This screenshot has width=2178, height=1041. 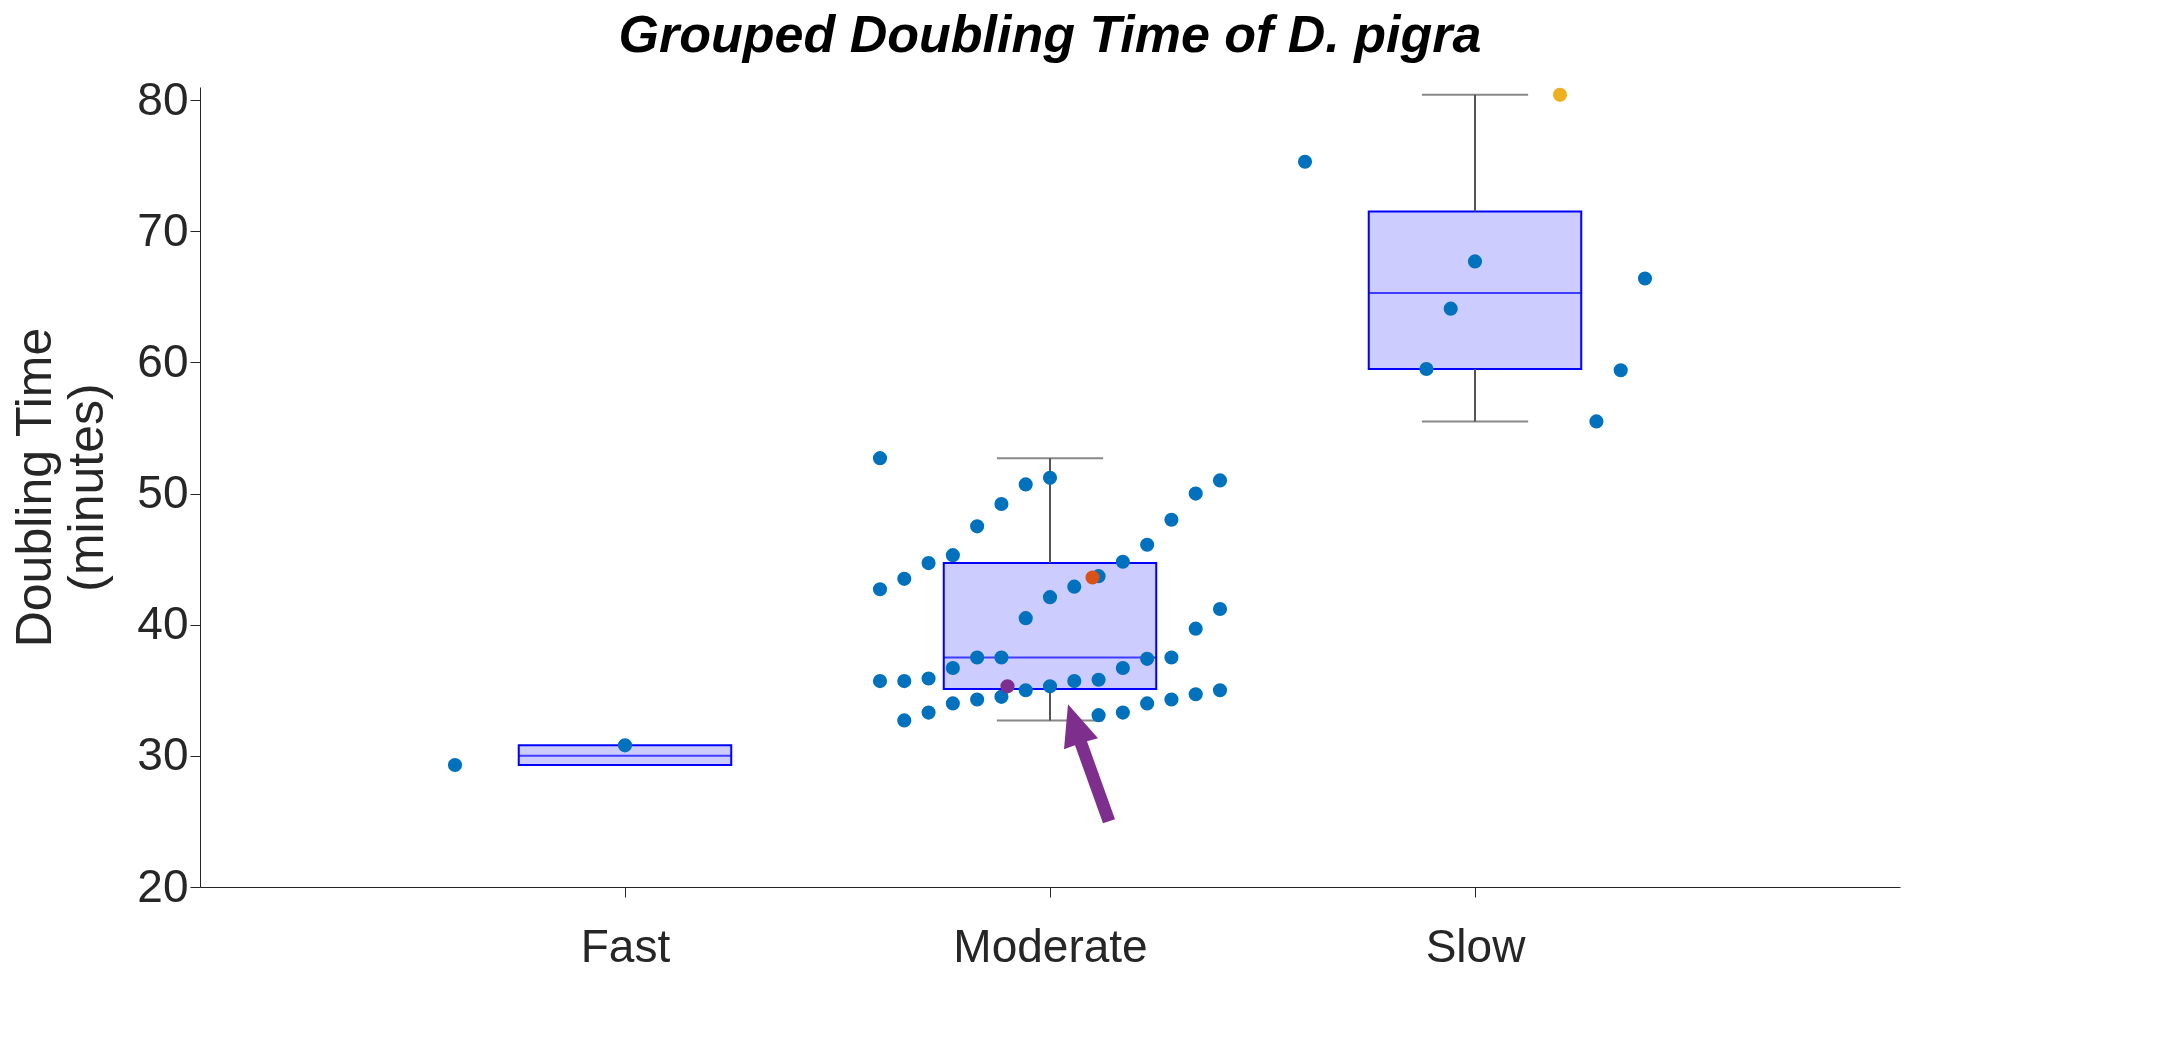 What do you see at coordinates (163, 623) in the screenshot?
I see `y-tick-label: 40` at bounding box center [163, 623].